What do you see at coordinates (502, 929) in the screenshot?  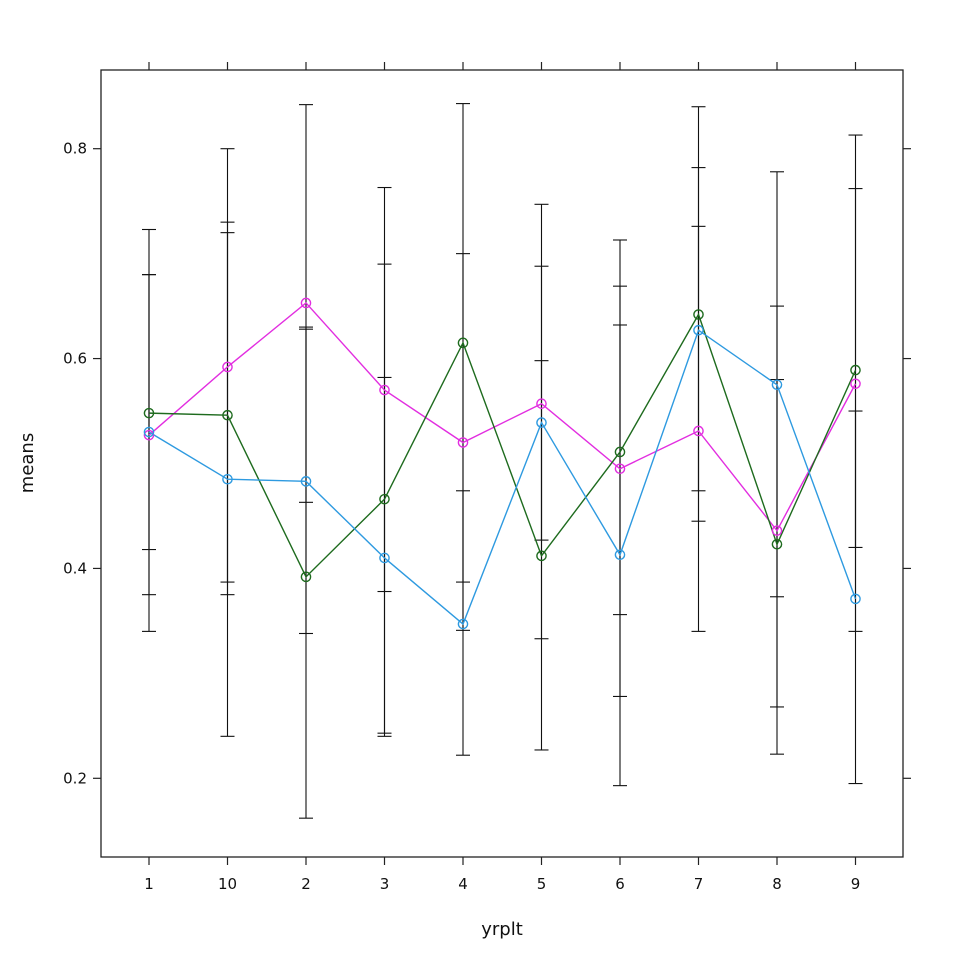 I see `x-axis-title: yrplt` at bounding box center [502, 929].